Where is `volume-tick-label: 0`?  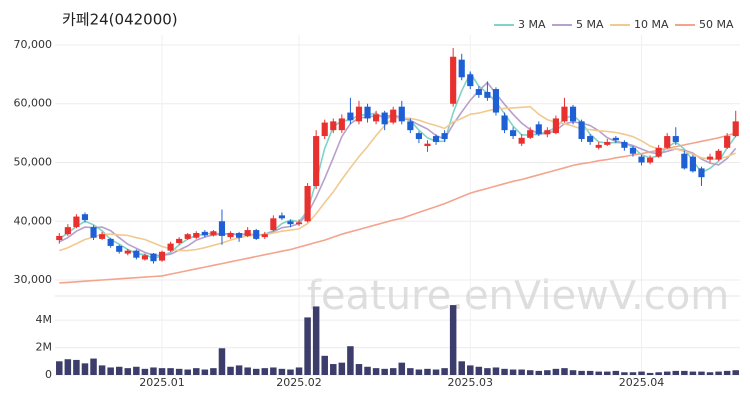 volume-tick-label: 0 is located at coordinates (48, 374).